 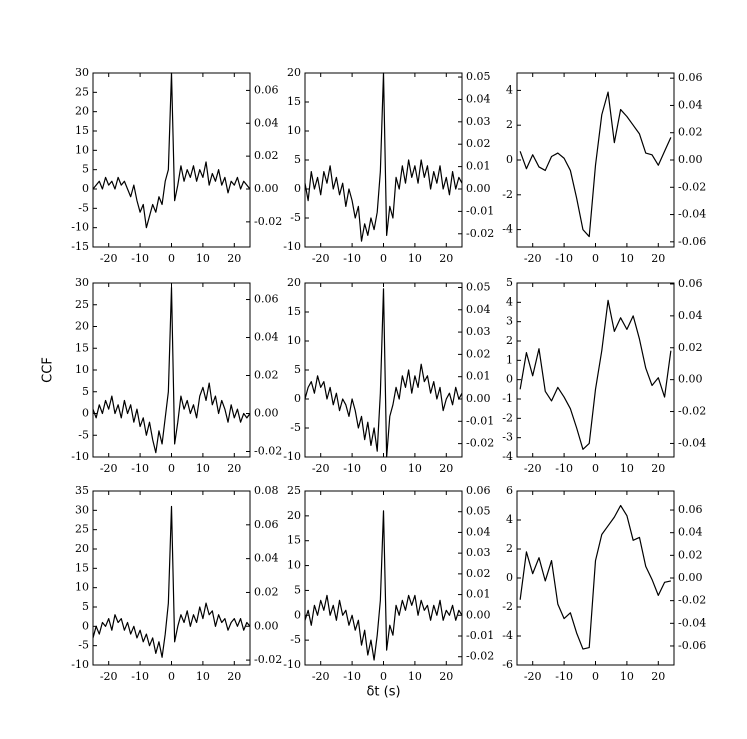 I want to click on y-tick-label: 3, so click(x=509, y=321).